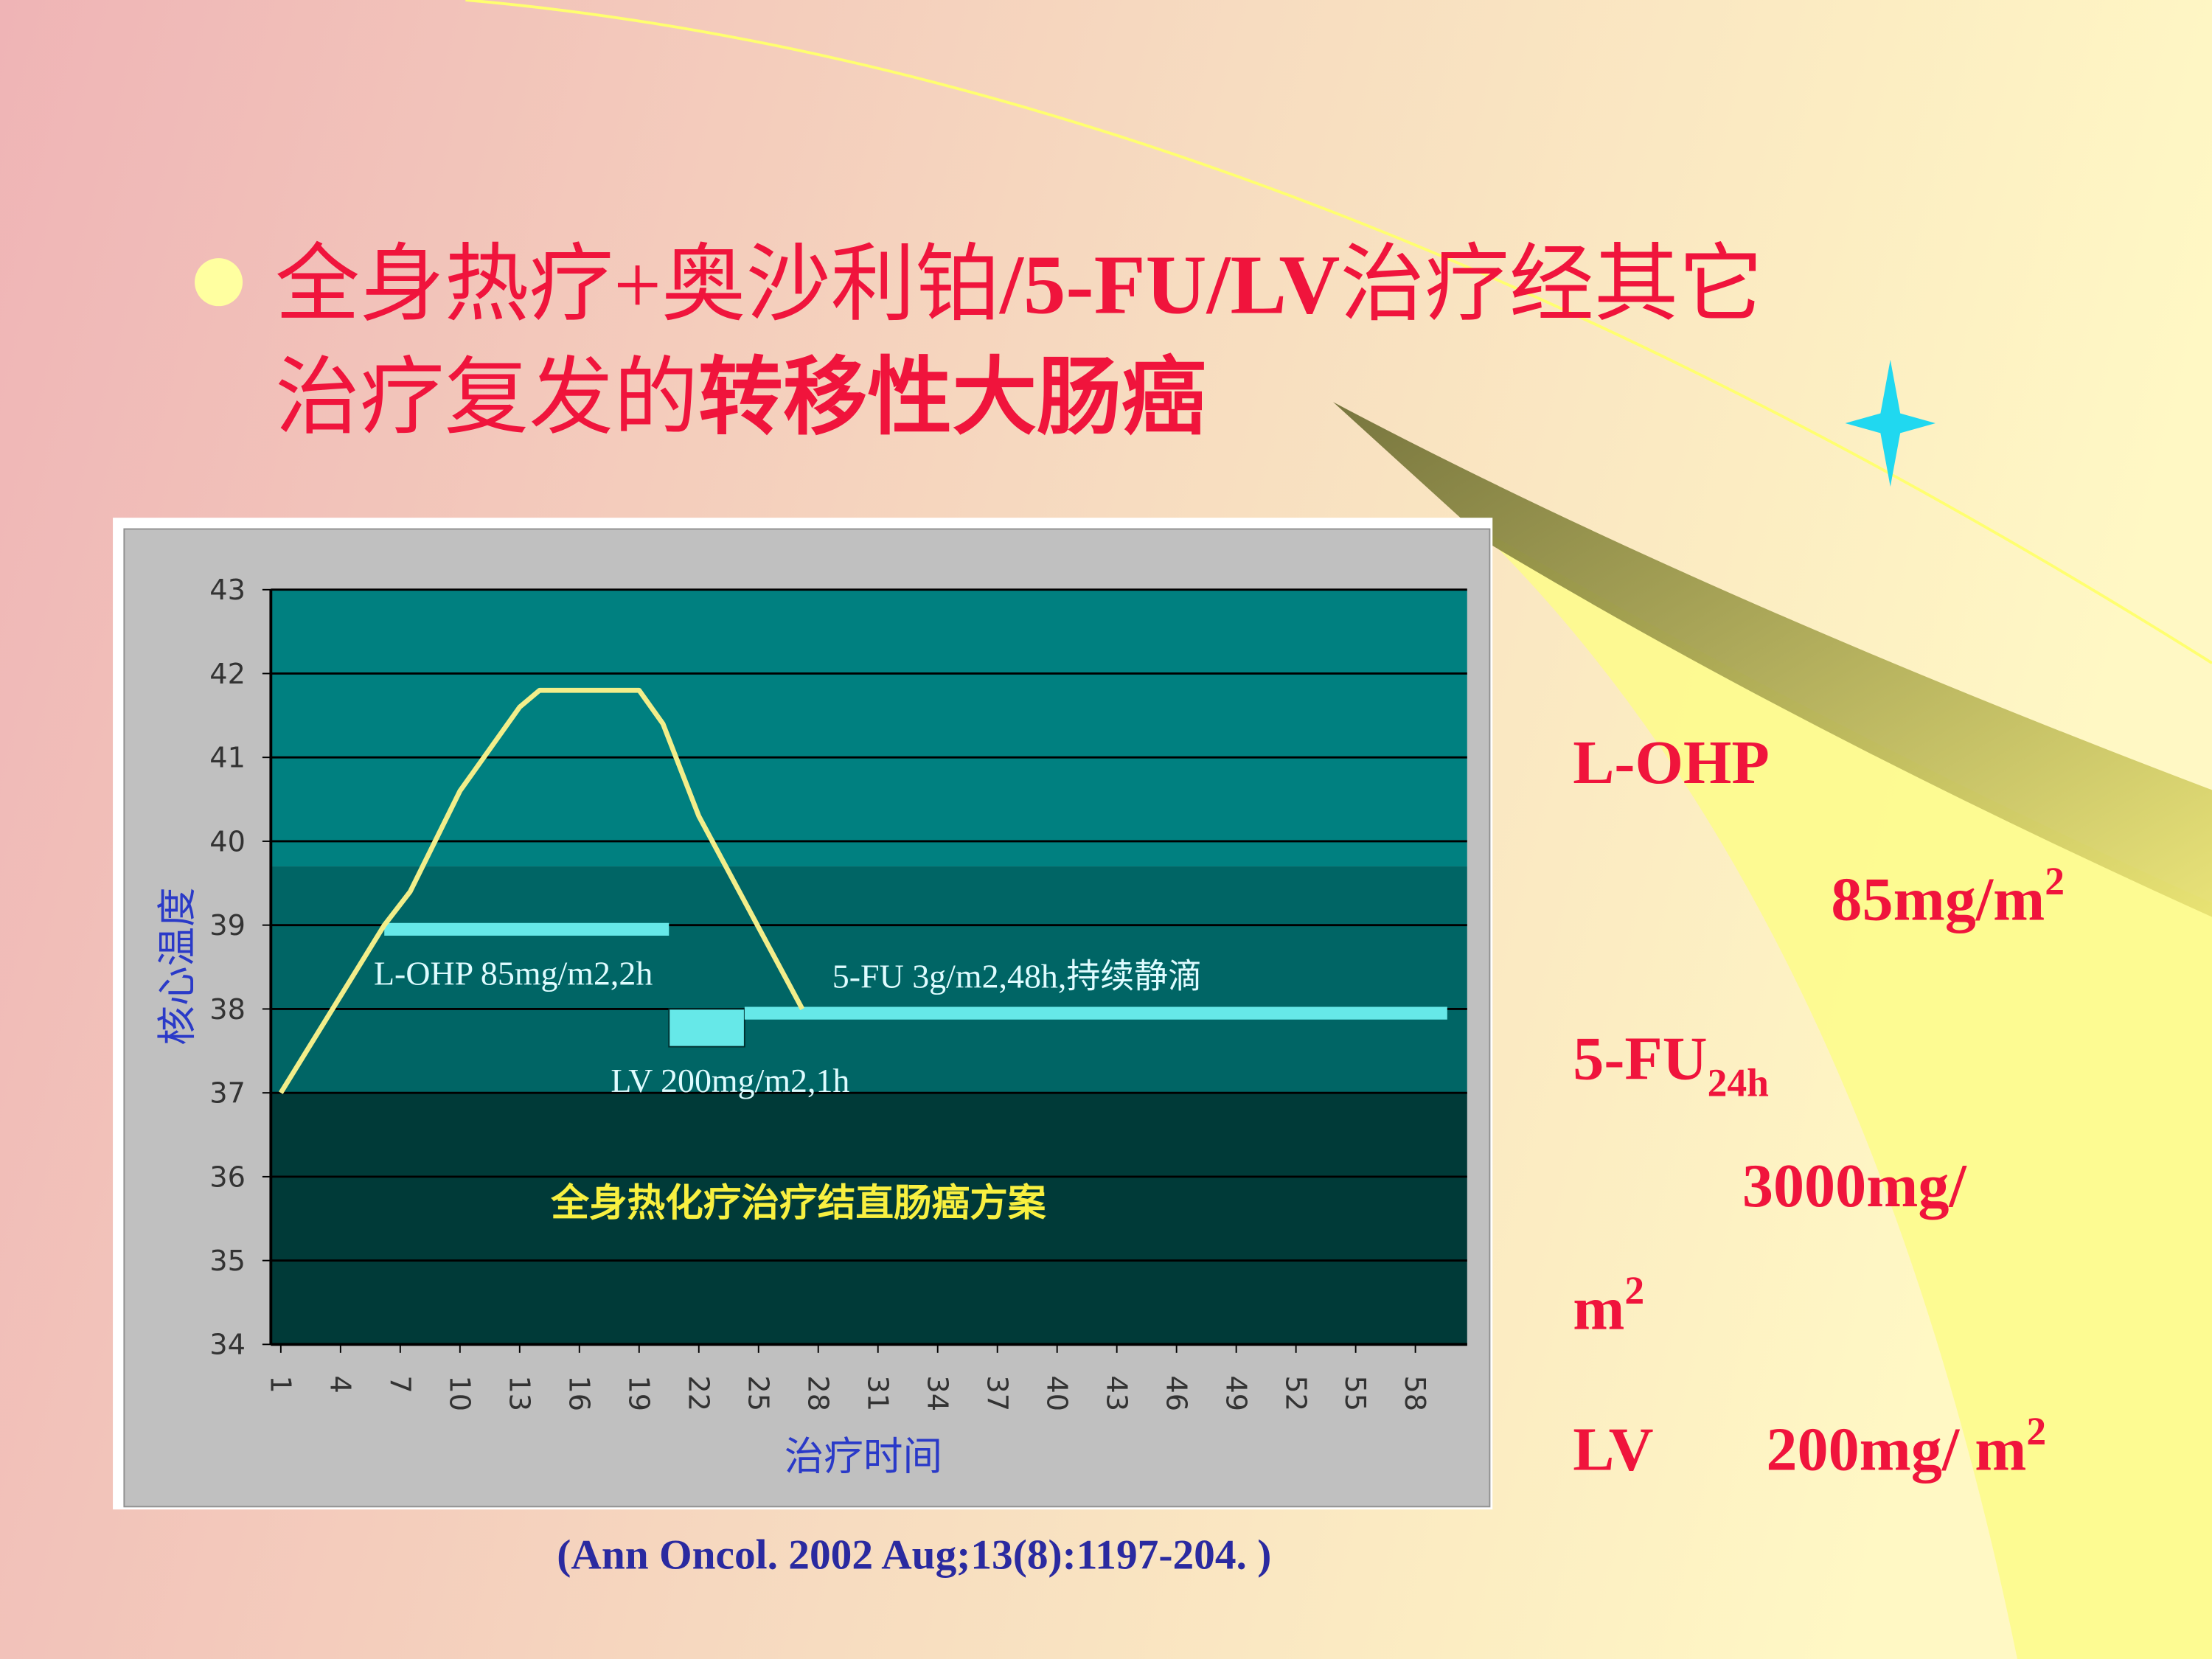 The height and width of the screenshot is (1659, 2212). Describe the element at coordinates (227, 1261) in the screenshot. I see `y-tick-label: 35` at that location.